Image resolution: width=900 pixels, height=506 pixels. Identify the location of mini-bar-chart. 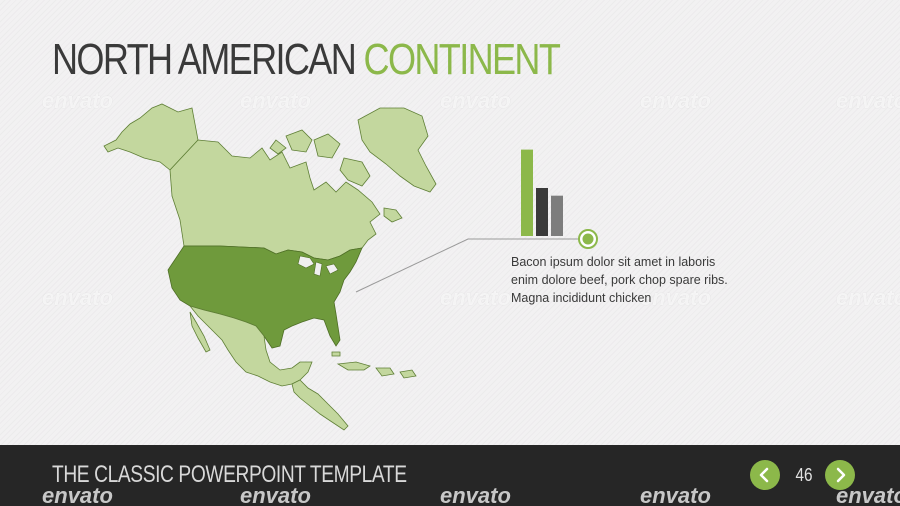
(542, 192).